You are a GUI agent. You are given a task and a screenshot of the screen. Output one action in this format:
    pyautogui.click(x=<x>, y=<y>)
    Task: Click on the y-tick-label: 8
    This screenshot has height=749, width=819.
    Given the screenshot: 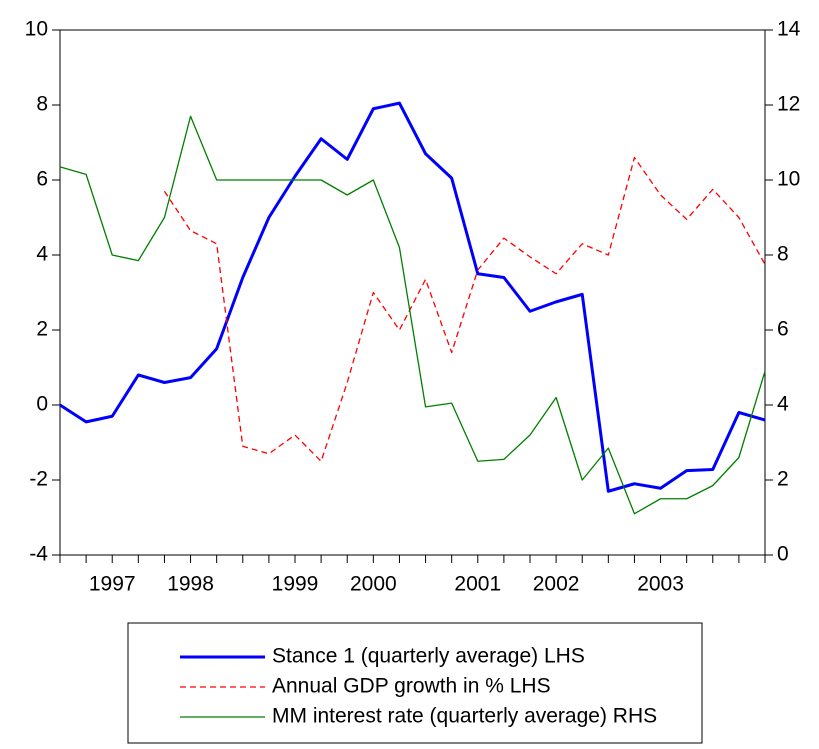 What is the action you would take?
    pyautogui.click(x=42, y=104)
    